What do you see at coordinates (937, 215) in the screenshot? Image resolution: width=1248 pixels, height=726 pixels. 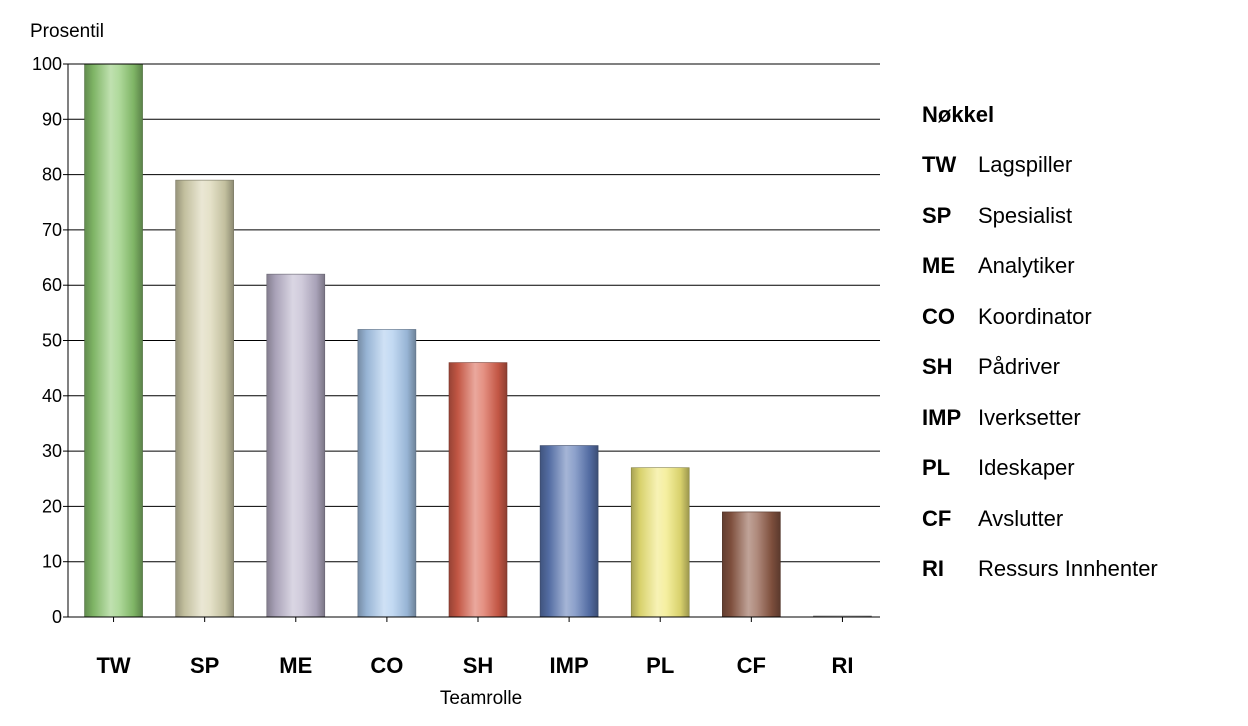 I see `legend-code: SP` at bounding box center [937, 215].